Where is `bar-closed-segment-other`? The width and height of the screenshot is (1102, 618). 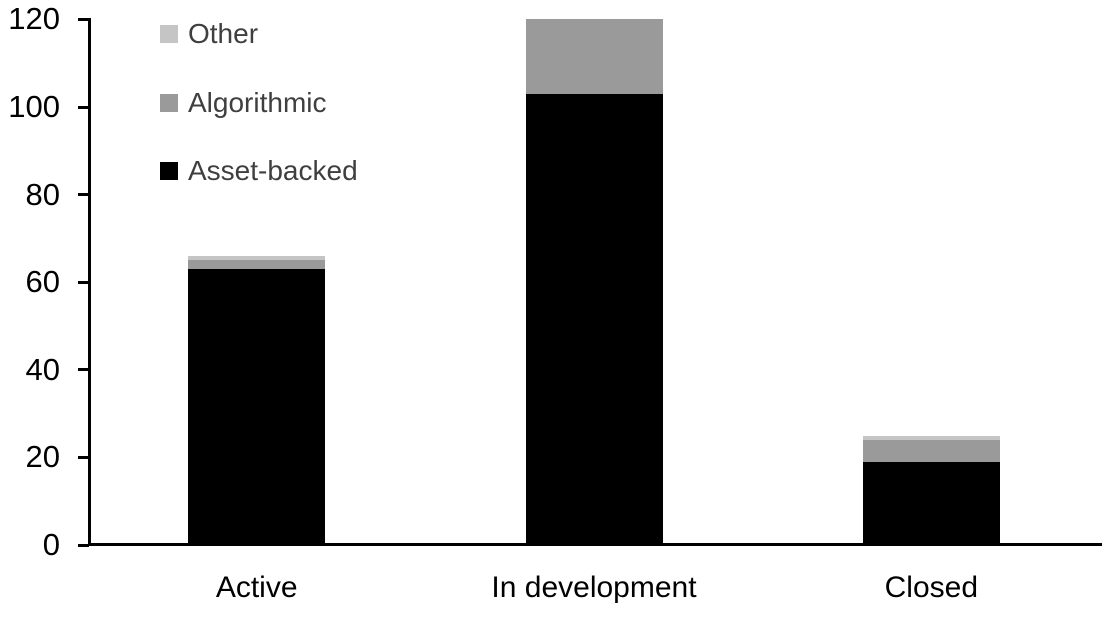
bar-closed-segment-other is located at coordinates (931, 437).